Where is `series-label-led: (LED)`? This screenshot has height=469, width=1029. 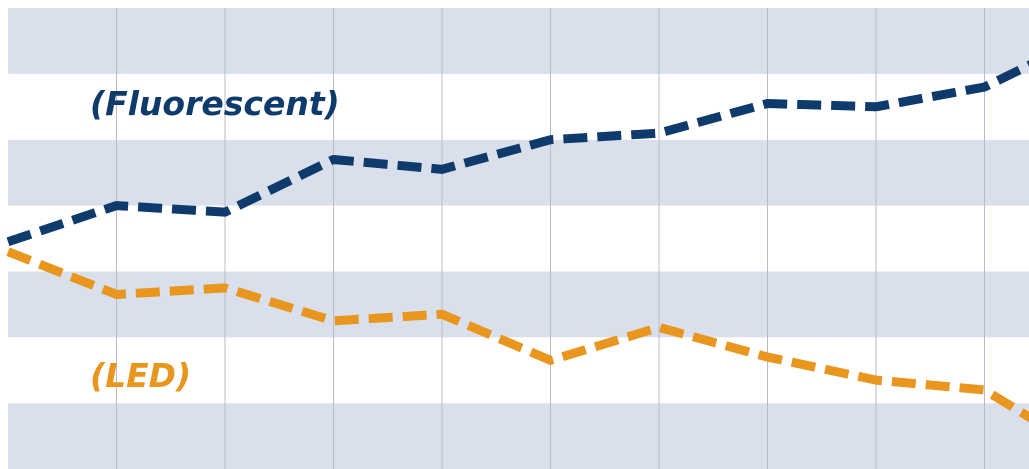
series-label-led: (LED) is located at coordinates (140, 375).